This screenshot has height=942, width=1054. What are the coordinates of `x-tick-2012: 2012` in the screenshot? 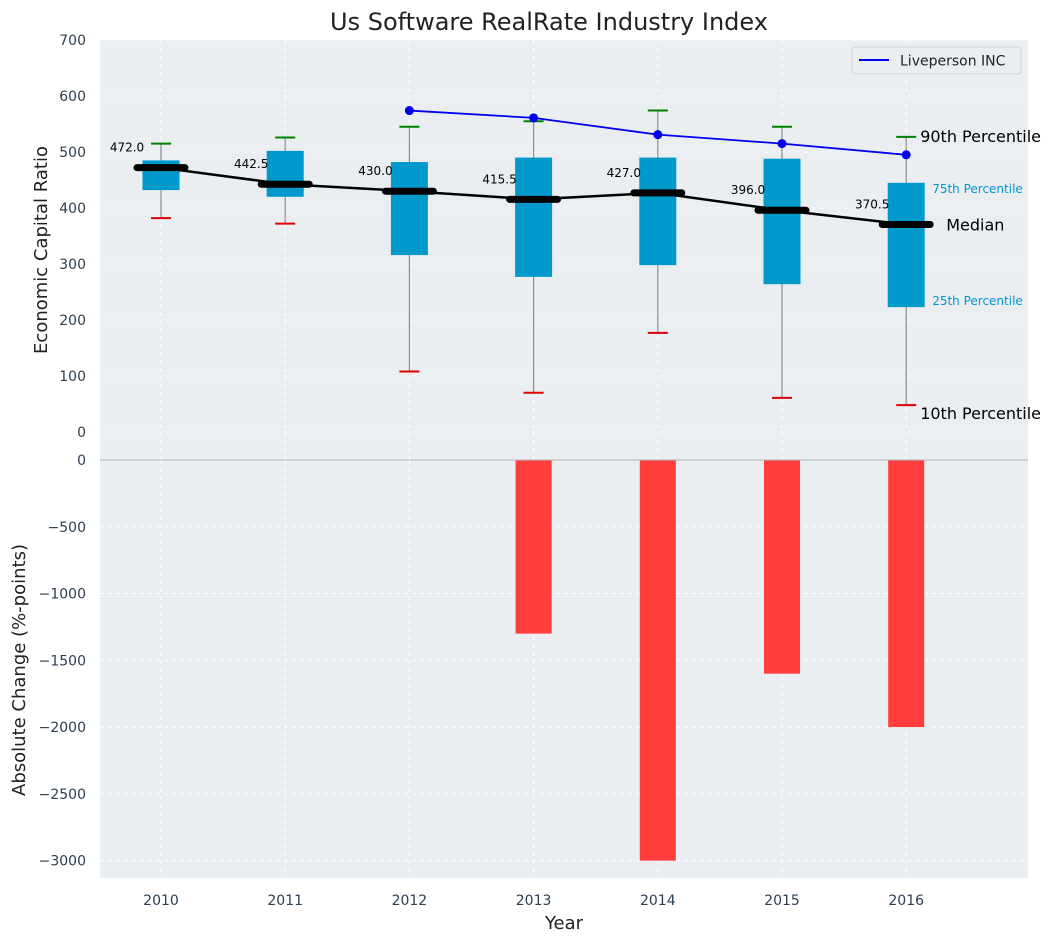 It's located at (410, 901).